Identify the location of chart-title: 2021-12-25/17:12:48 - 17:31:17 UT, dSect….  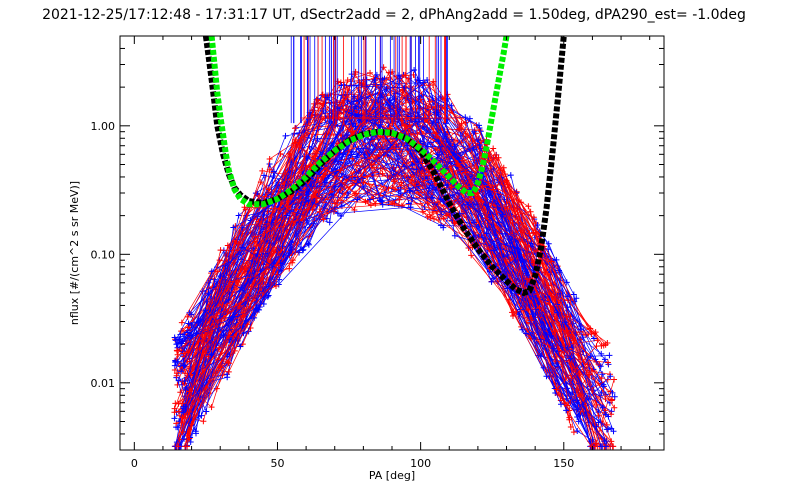
(394, 15).